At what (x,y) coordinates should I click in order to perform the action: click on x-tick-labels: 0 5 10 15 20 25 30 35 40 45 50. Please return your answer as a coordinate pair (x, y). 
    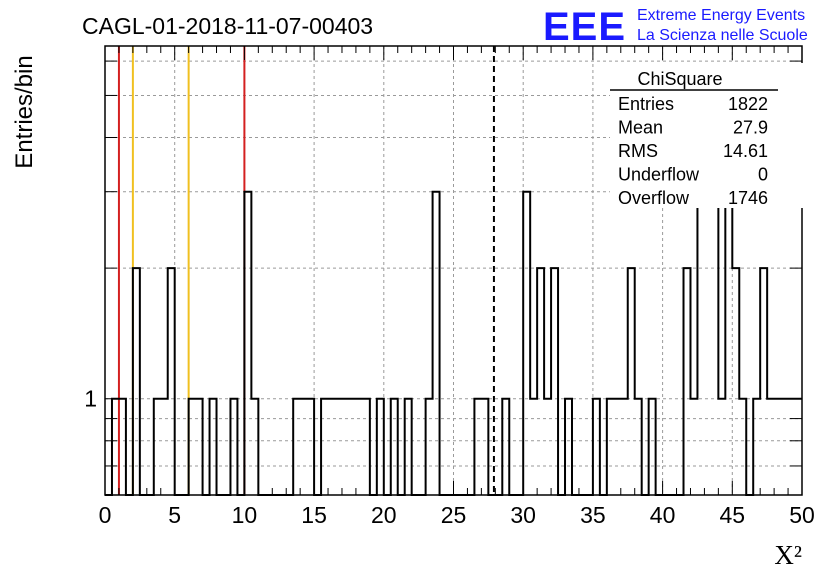
    Looking at the image, I should click on (457, 515).